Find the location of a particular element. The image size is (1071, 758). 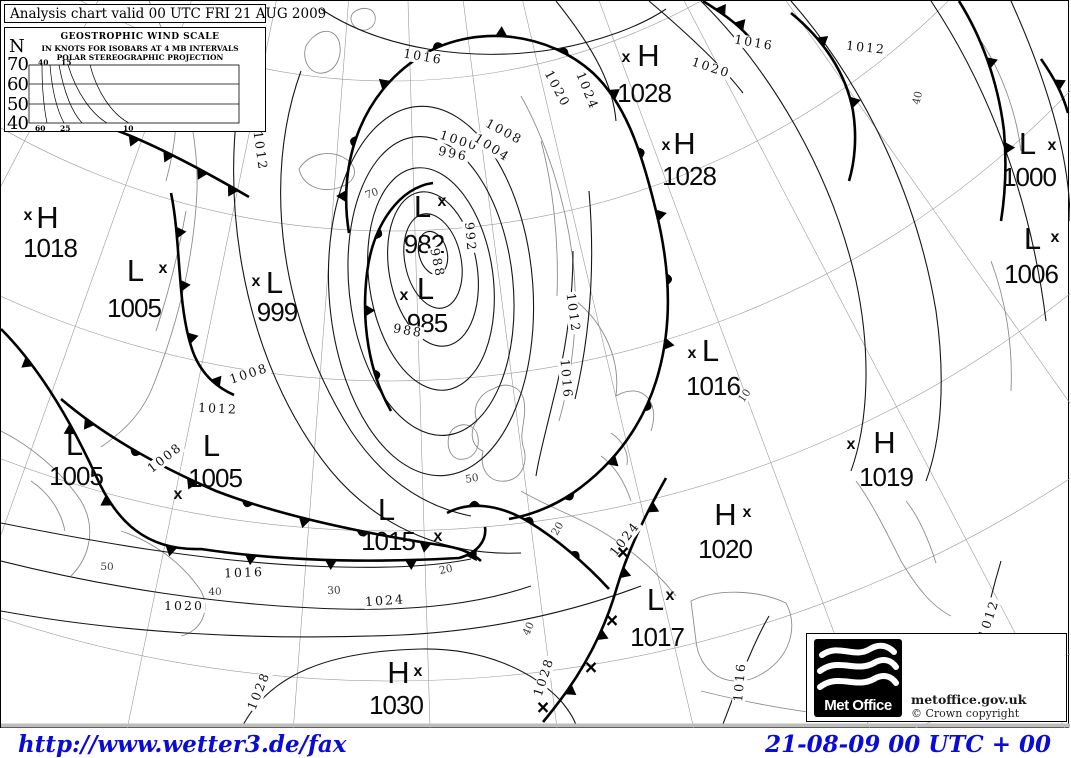

wind-scale-tick-top-40: 40 is located at coordinates (43, 62).